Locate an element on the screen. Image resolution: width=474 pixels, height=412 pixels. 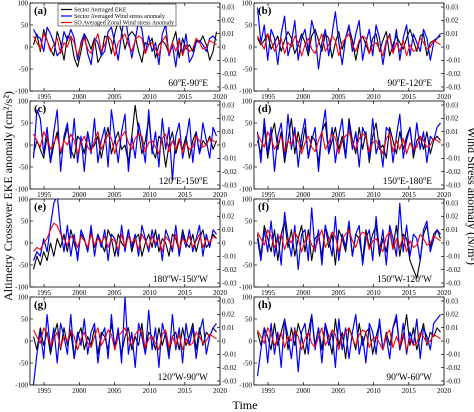
region-label: 60oE-90oE is located at coordinates (188, 83).